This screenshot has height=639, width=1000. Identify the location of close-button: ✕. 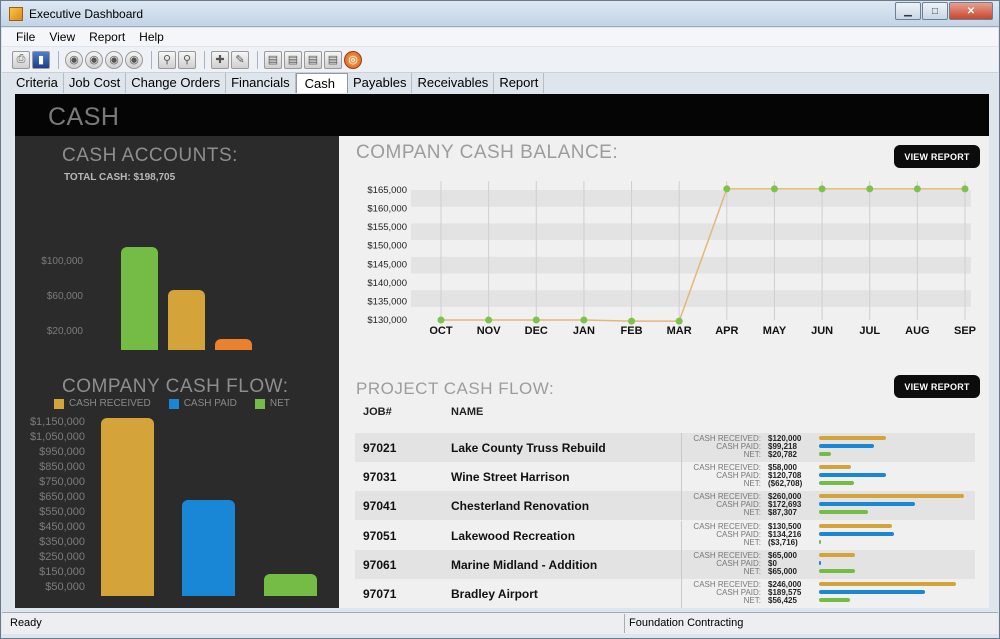
(971, 11).